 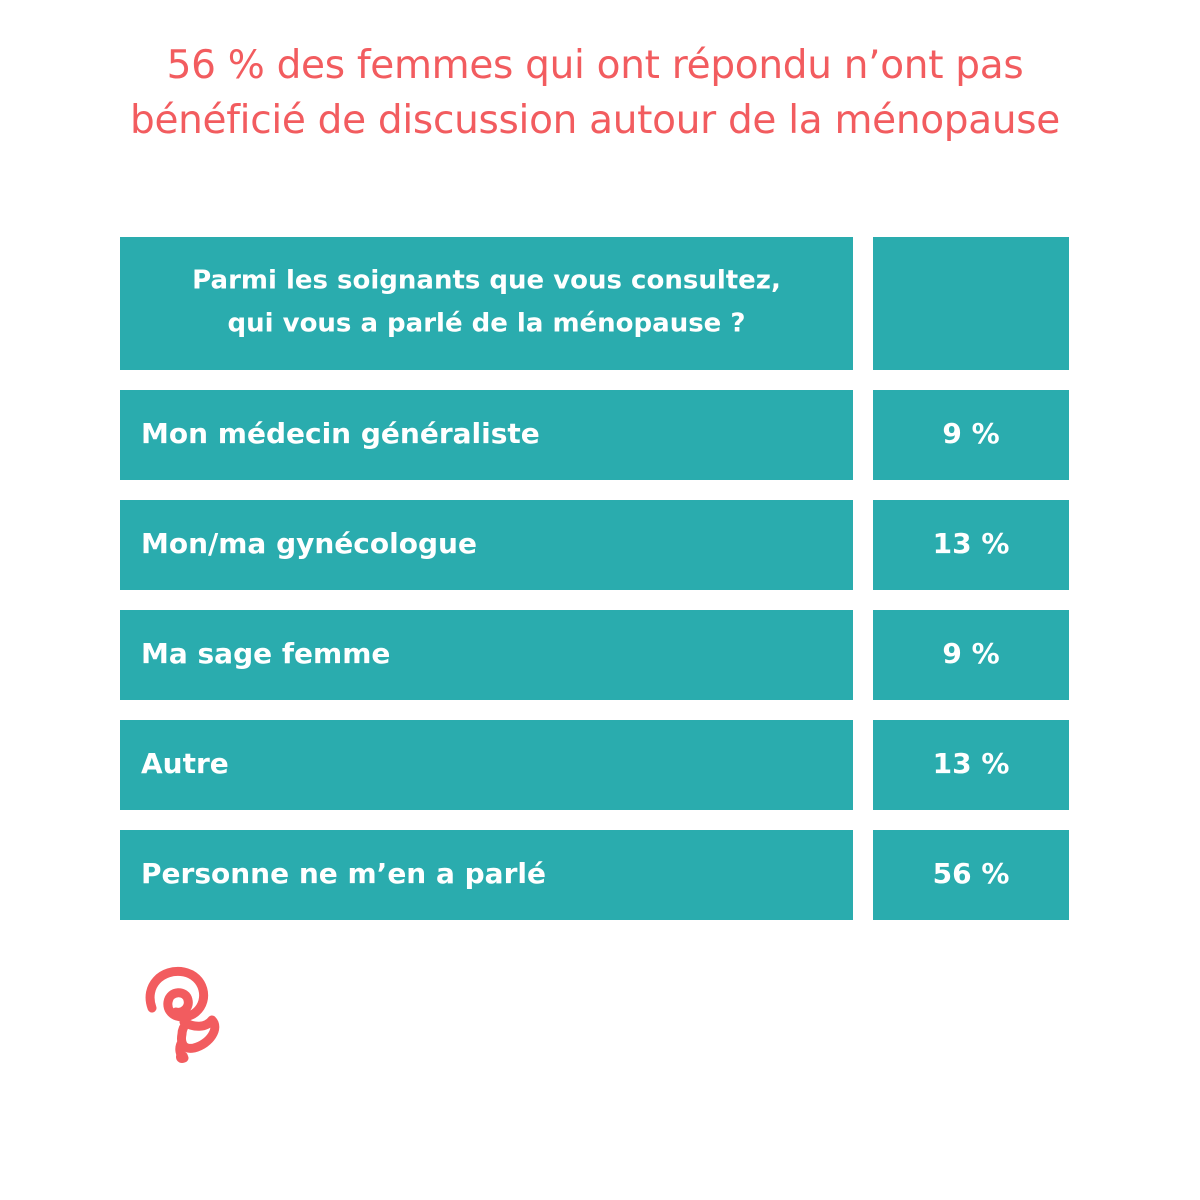 I want to click on table-row-label: Personne ne m’en a parlé, so click(x=343, y=873).